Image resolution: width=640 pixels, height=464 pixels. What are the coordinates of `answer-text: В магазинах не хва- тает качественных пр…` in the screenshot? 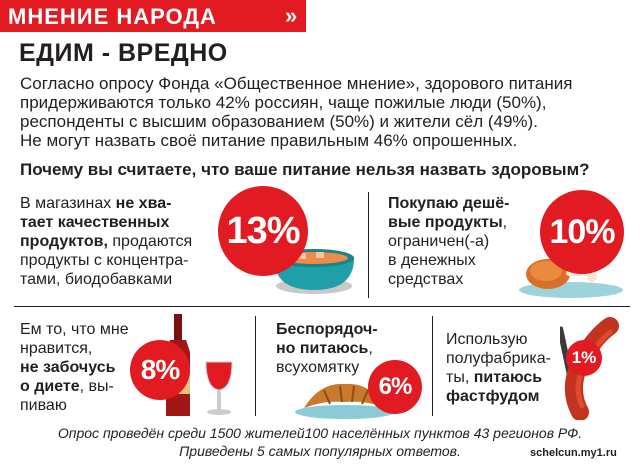 It's located at (106, 241).